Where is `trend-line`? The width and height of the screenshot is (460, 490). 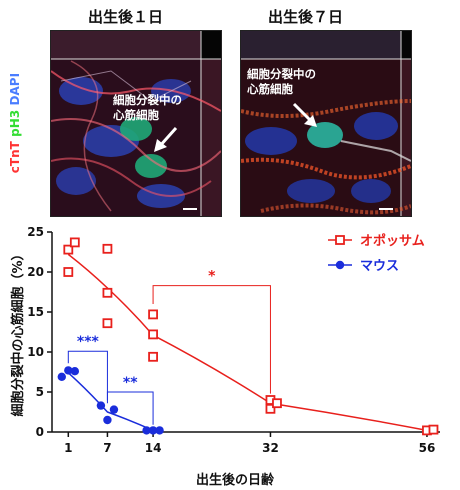
trend-line is located at coordinates (110, 402).